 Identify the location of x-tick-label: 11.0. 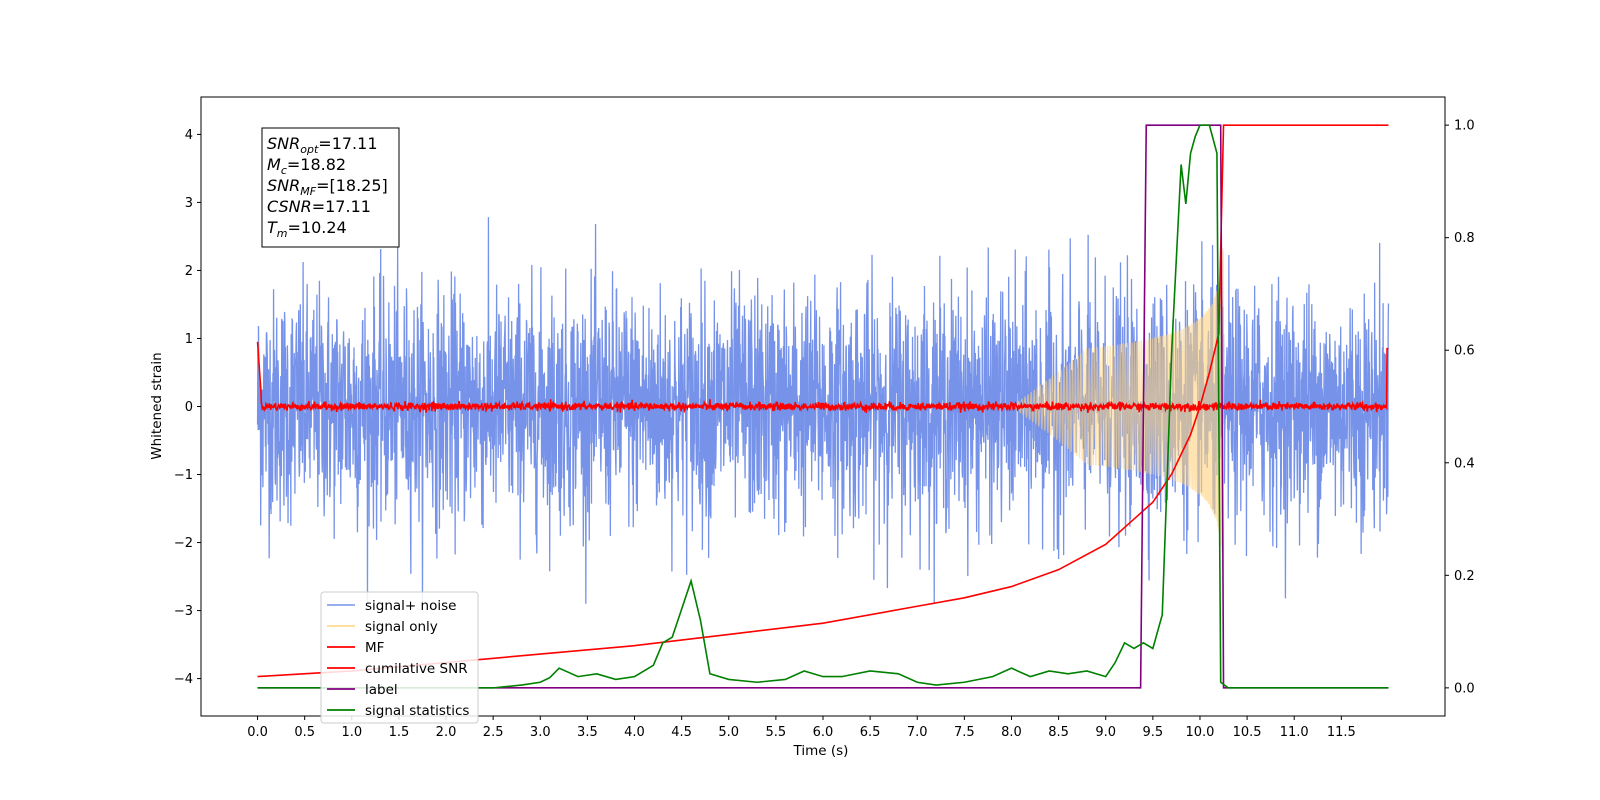
(1294, 732).